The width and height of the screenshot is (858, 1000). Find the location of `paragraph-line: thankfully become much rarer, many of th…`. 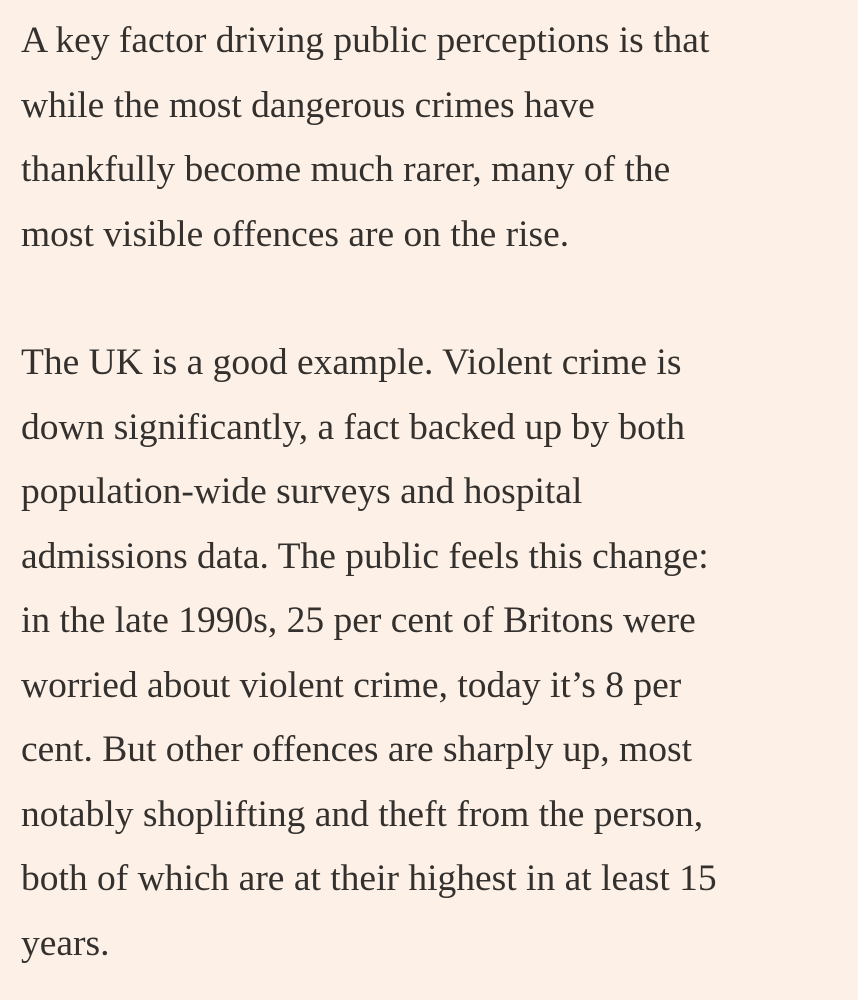

paragraph-line: thankfully become much rarer, many of th… is located at coordinates (346, 169).